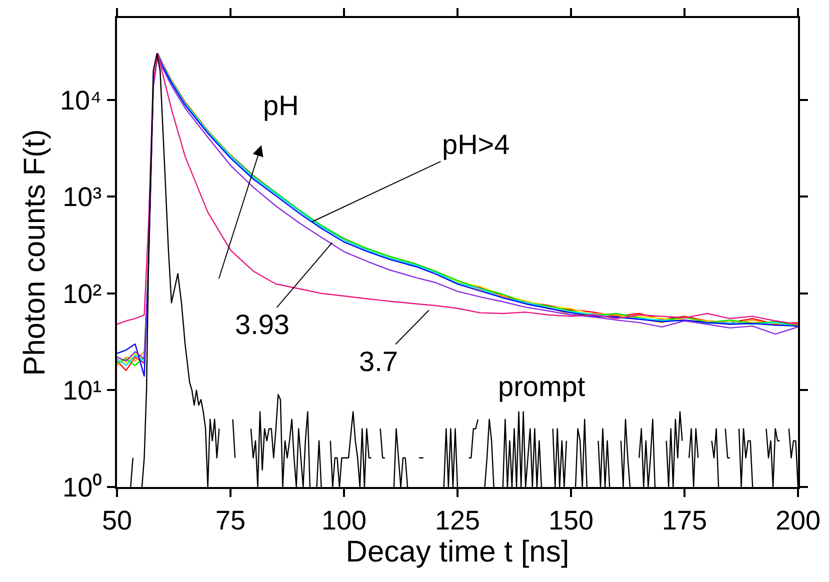 The image size is (829, 582). Describe the element at coordinates (35, 252) in the screenshot. I see `y-axis-title: Photon counts F(t)` at that location.